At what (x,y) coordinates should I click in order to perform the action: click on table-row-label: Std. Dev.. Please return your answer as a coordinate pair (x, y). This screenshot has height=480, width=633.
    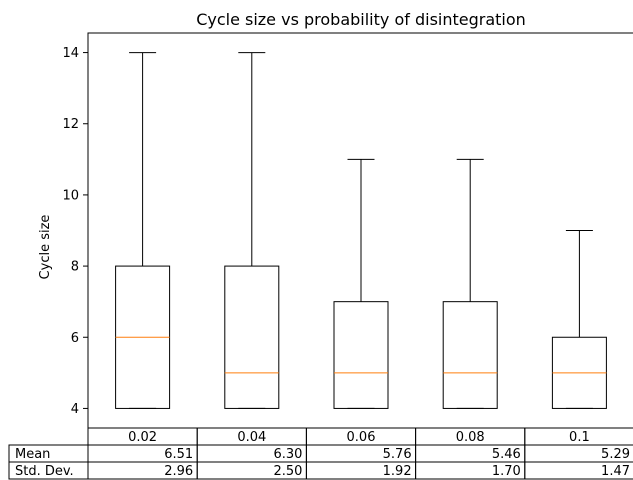
    Looking at the image, I should click on (44, 471).